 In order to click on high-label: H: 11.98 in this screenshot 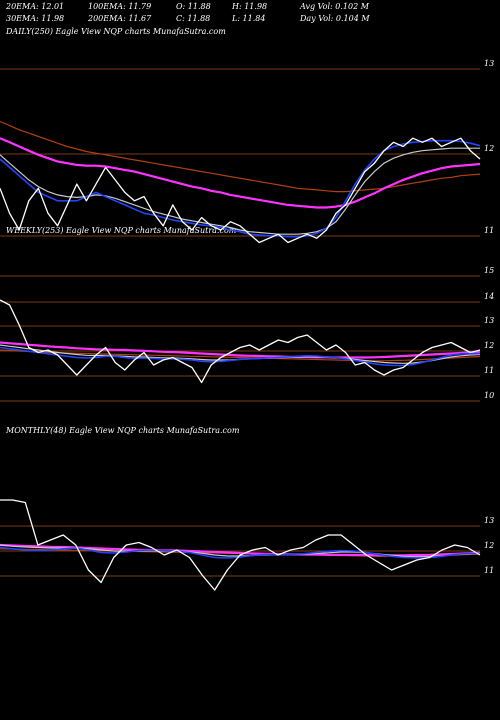, I will do `click(250, 6)`.